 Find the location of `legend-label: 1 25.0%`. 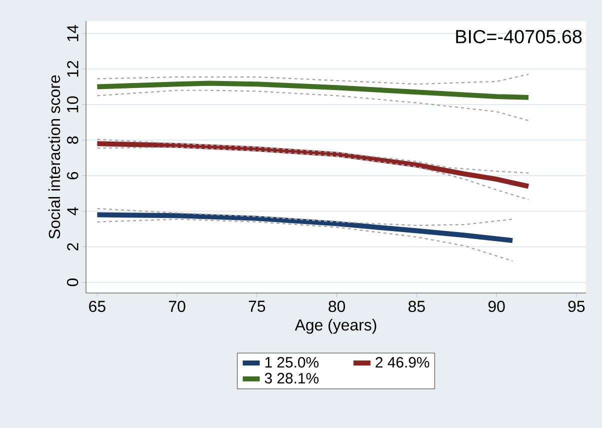

legend-label: 1 25.0% is located at coordinates (292, 362).